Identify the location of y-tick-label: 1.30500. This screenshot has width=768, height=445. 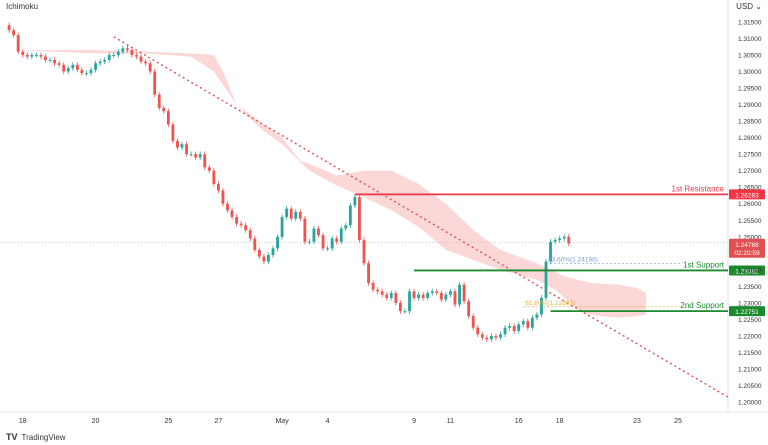
(750, 55).